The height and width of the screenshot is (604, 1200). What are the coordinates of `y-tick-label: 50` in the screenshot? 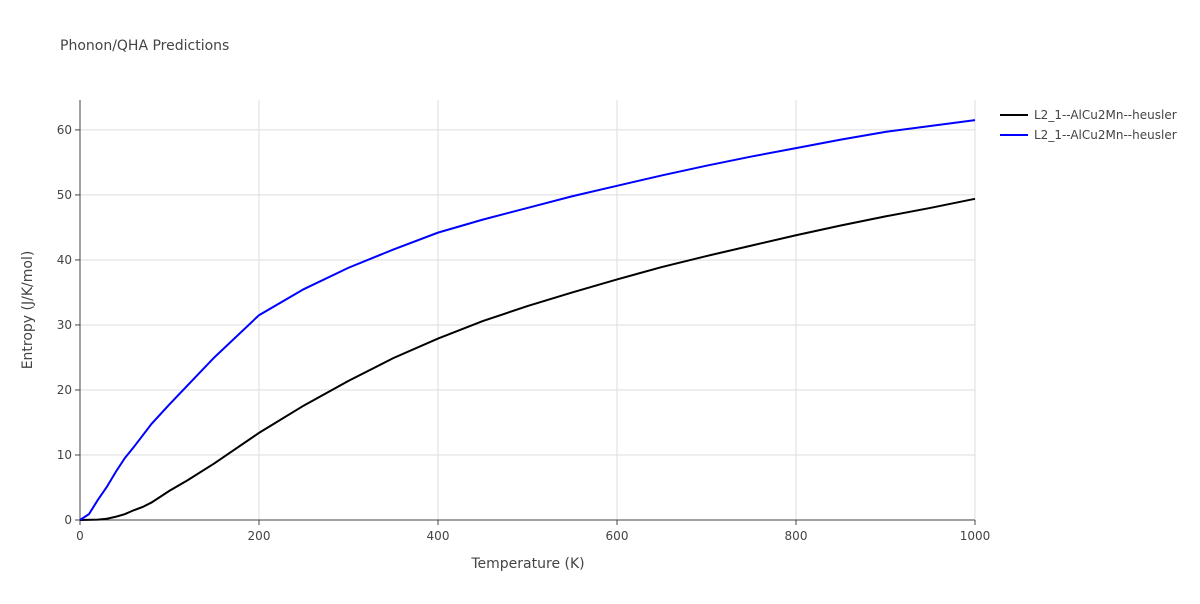 It's located at (64, 195).